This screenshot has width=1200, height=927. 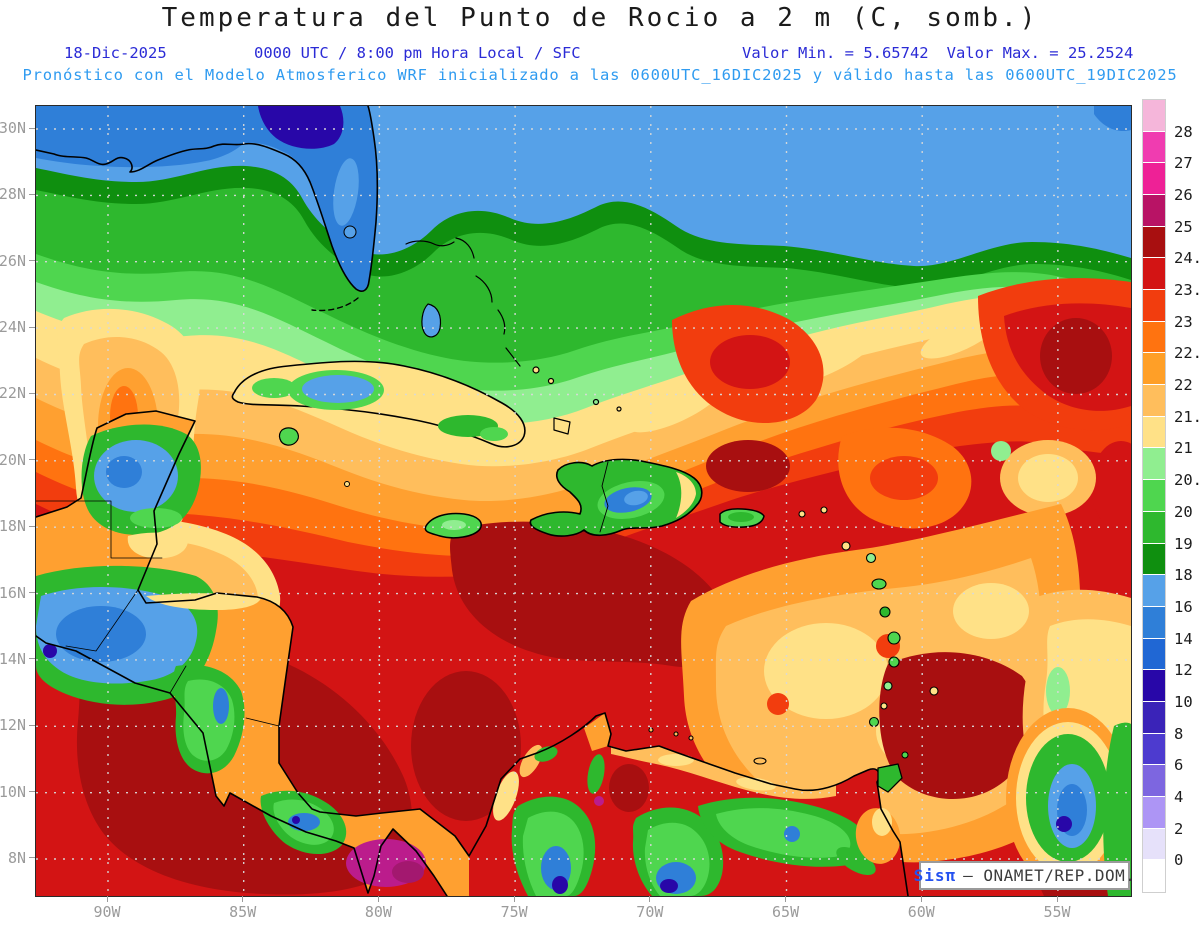 What do you see at coordinates (243, 912) in the screenshot?
I see `lon-tick-label: 85W` at bounding box center [243, 912].